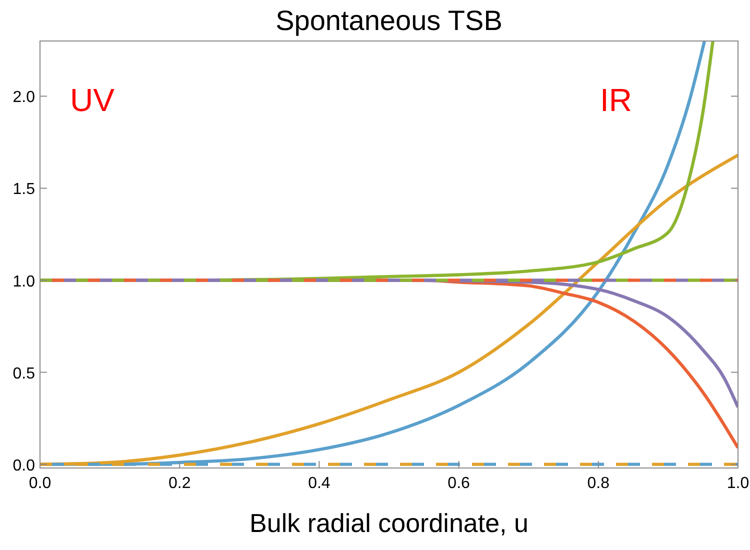 The height and width of the screenshot is (550, 750). Describe the element at coordinates (389, 20) in the screenshot. I see `chart-title: Spontaneous TSB` at that location.